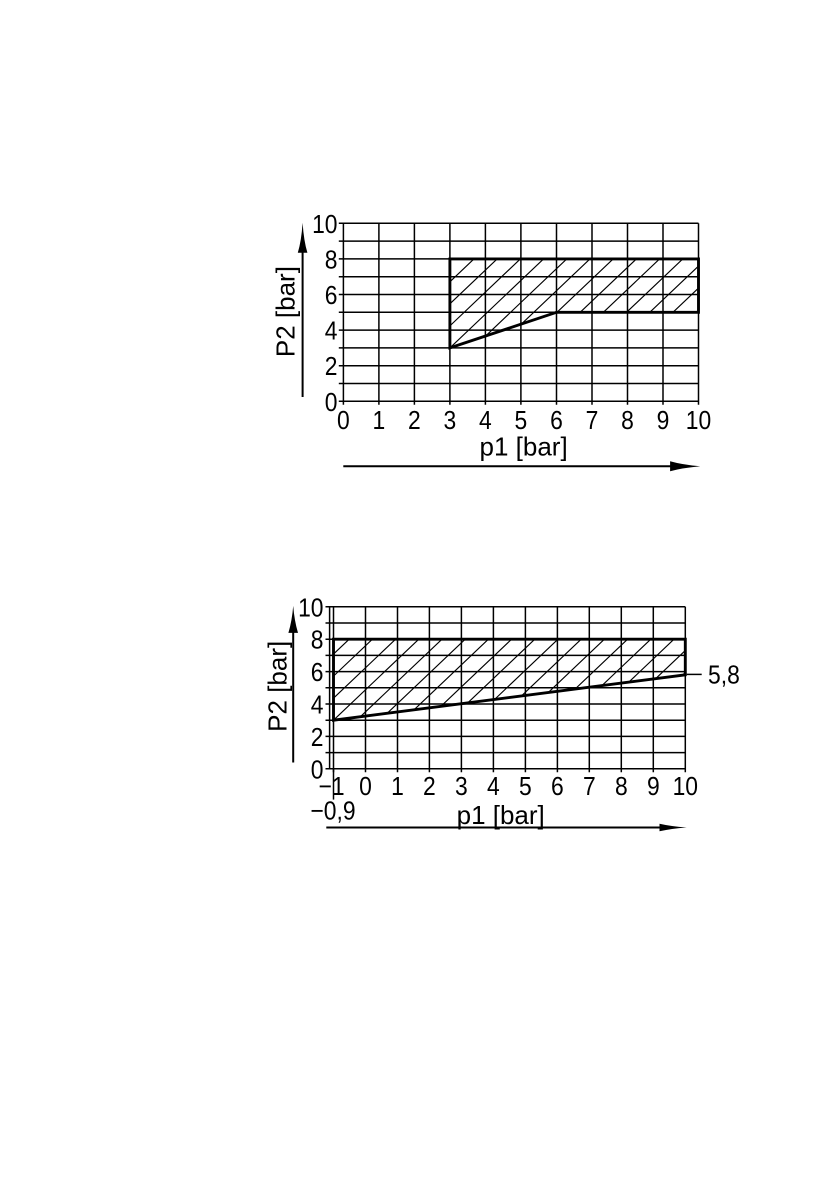 The height and width of the screenshot is (1197, 839). Describe the element at coordinates (331, 787) in the screenshot. I see `svg-text: −1` at that location.